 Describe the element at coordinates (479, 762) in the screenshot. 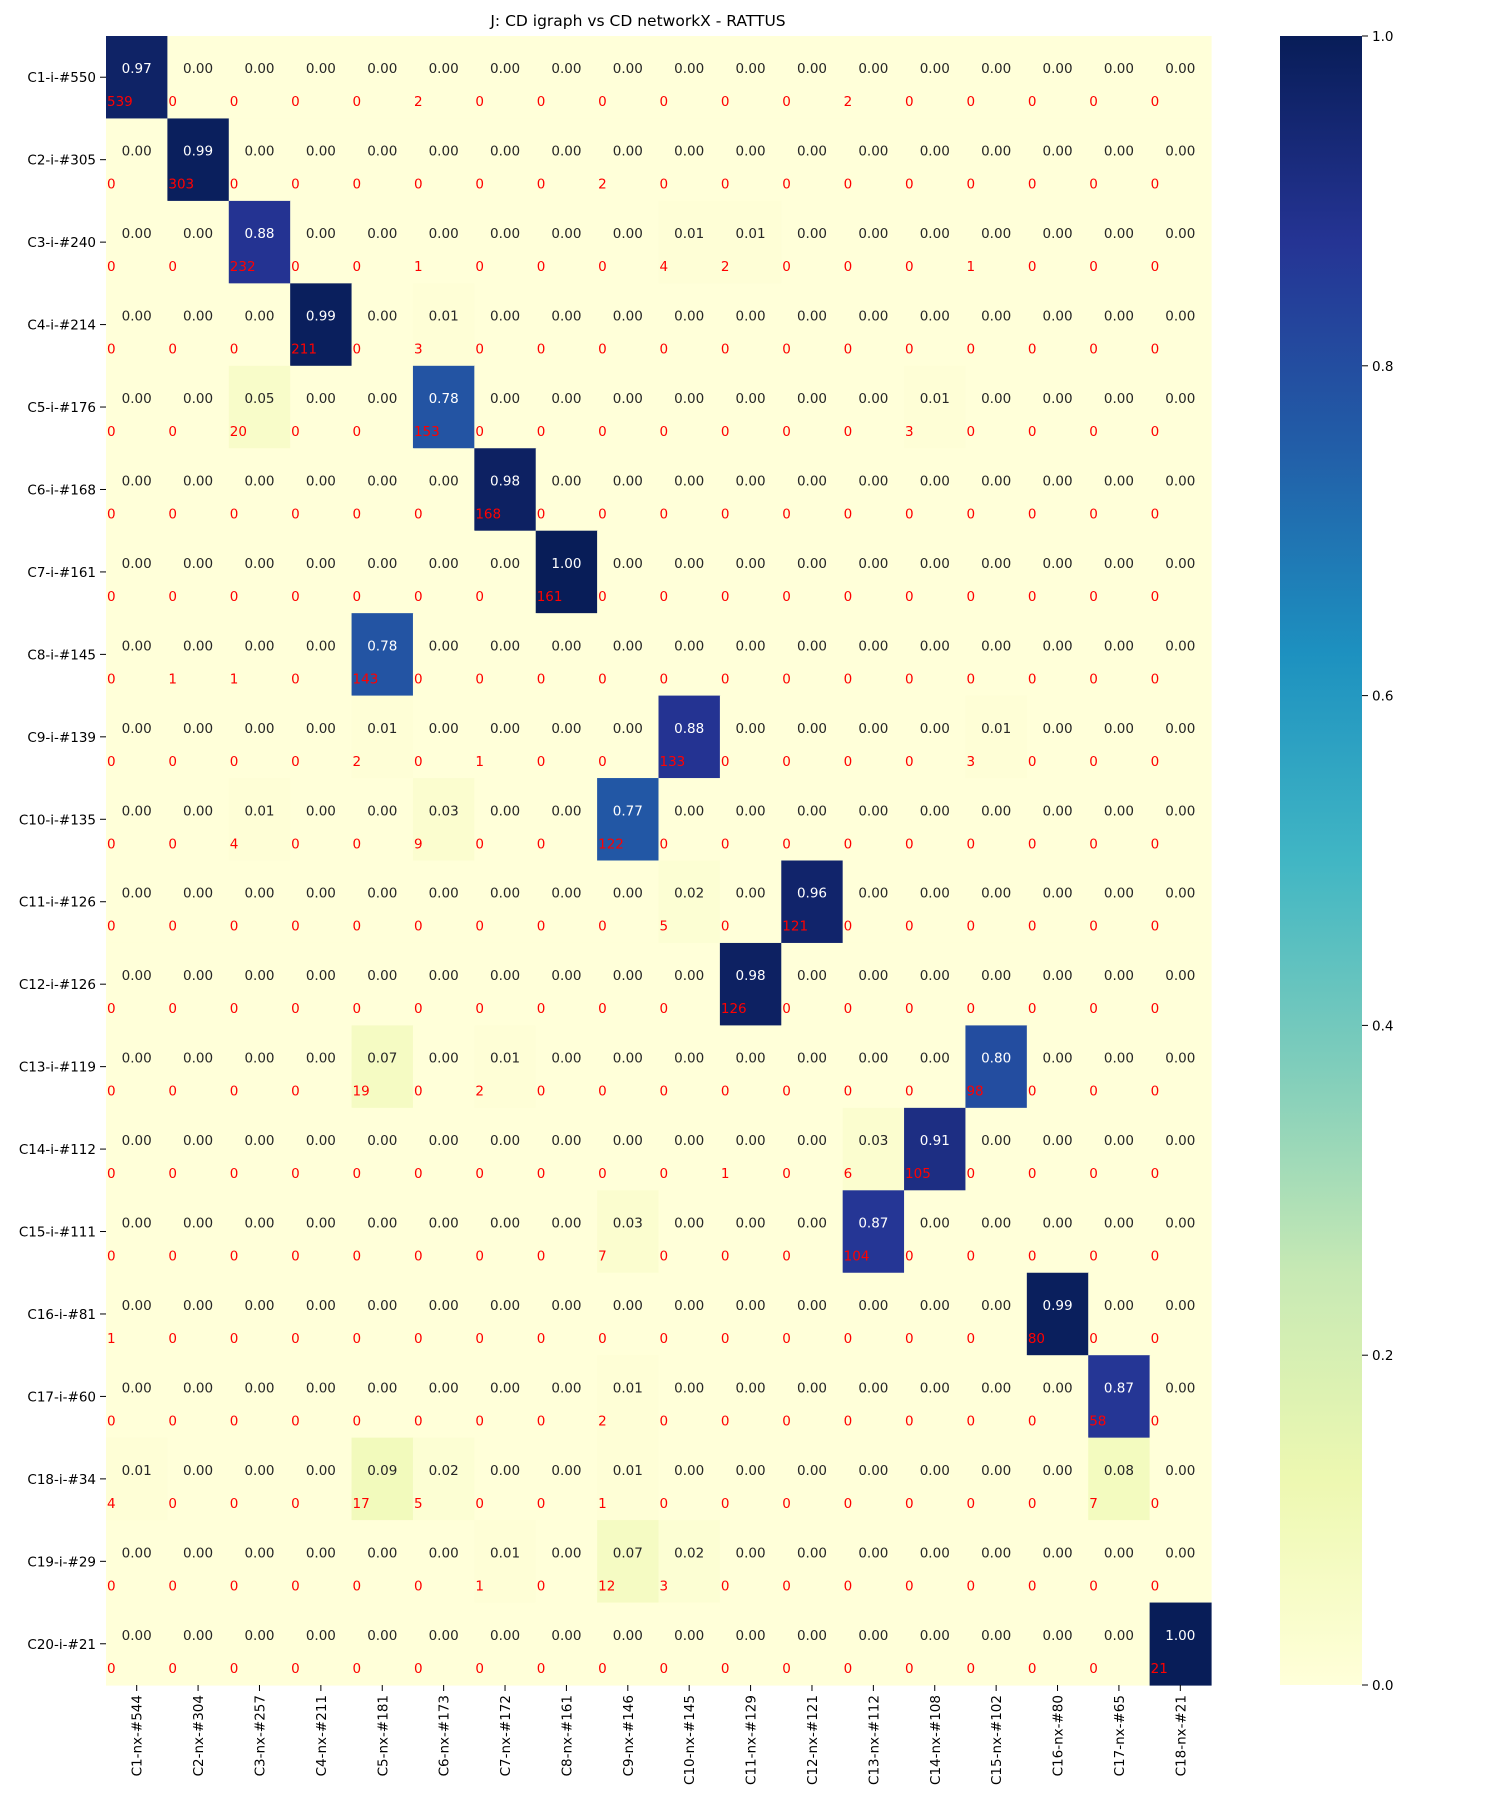

I see `cell-count-label: 1` at that location.